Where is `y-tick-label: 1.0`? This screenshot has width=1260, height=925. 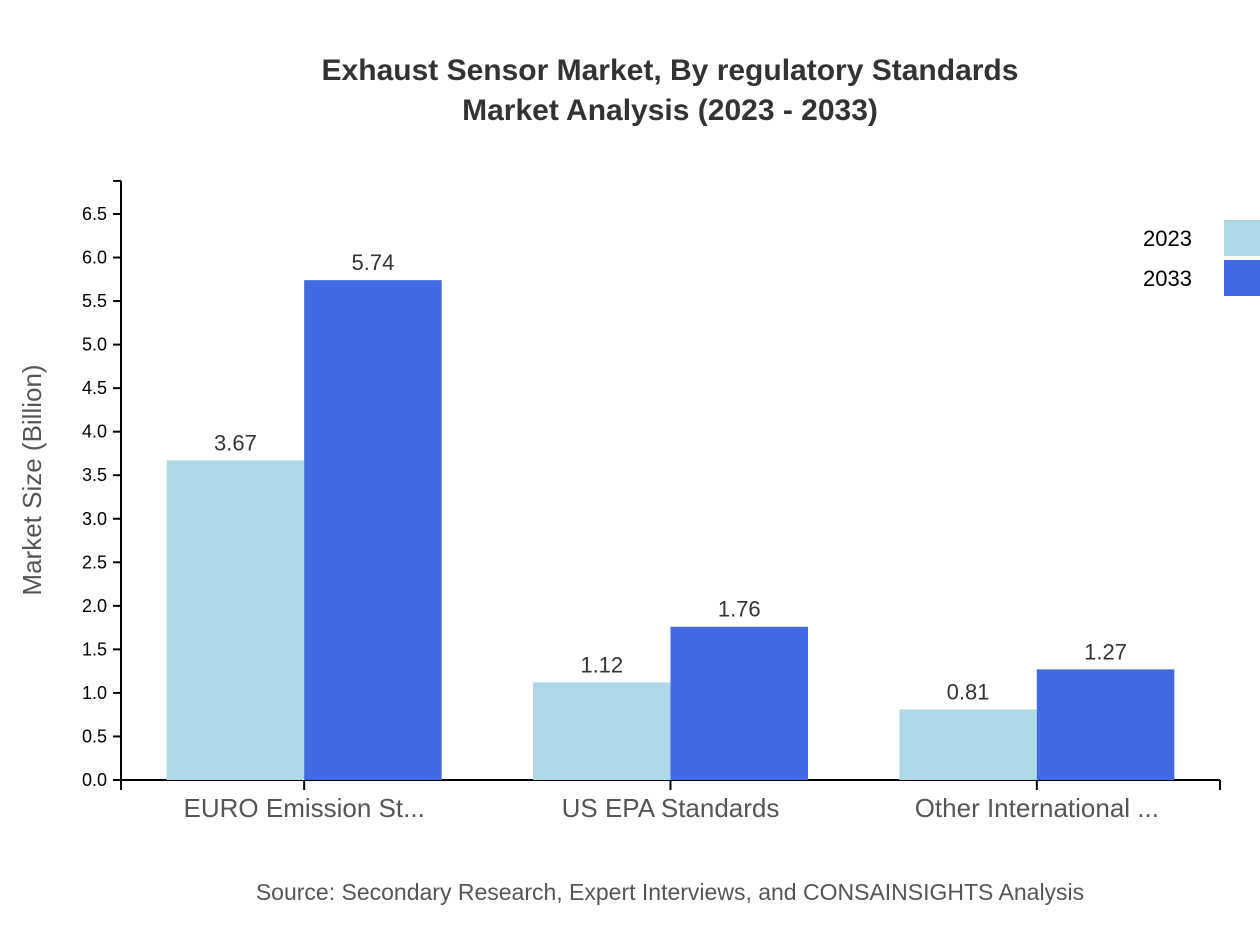 y-tick-label: 1.0 is located at coordinates (94, 693).